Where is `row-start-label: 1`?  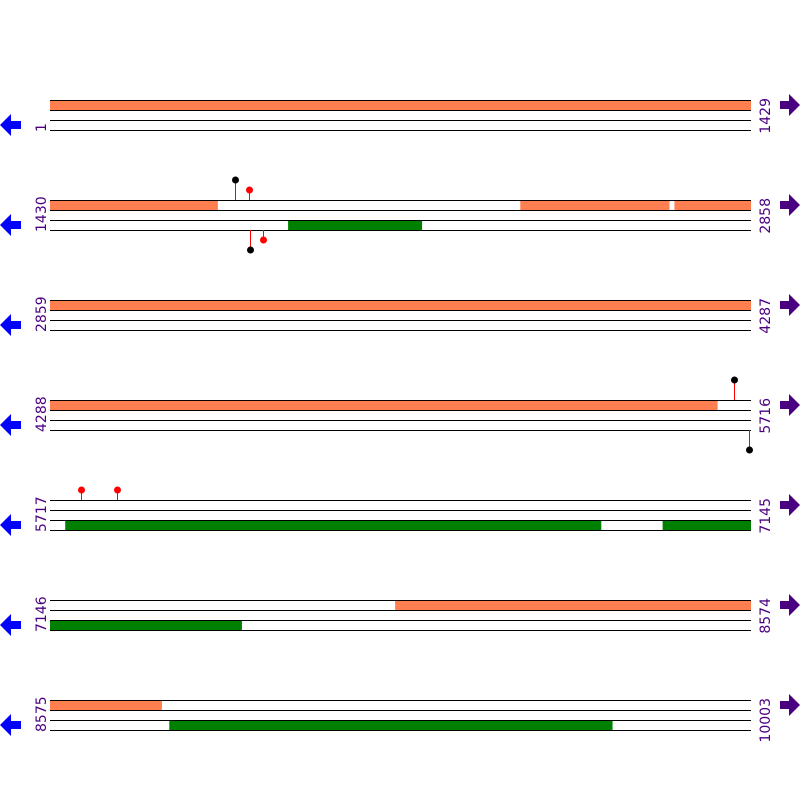
row-start-label: 1 is located at coordinates (42, 127).